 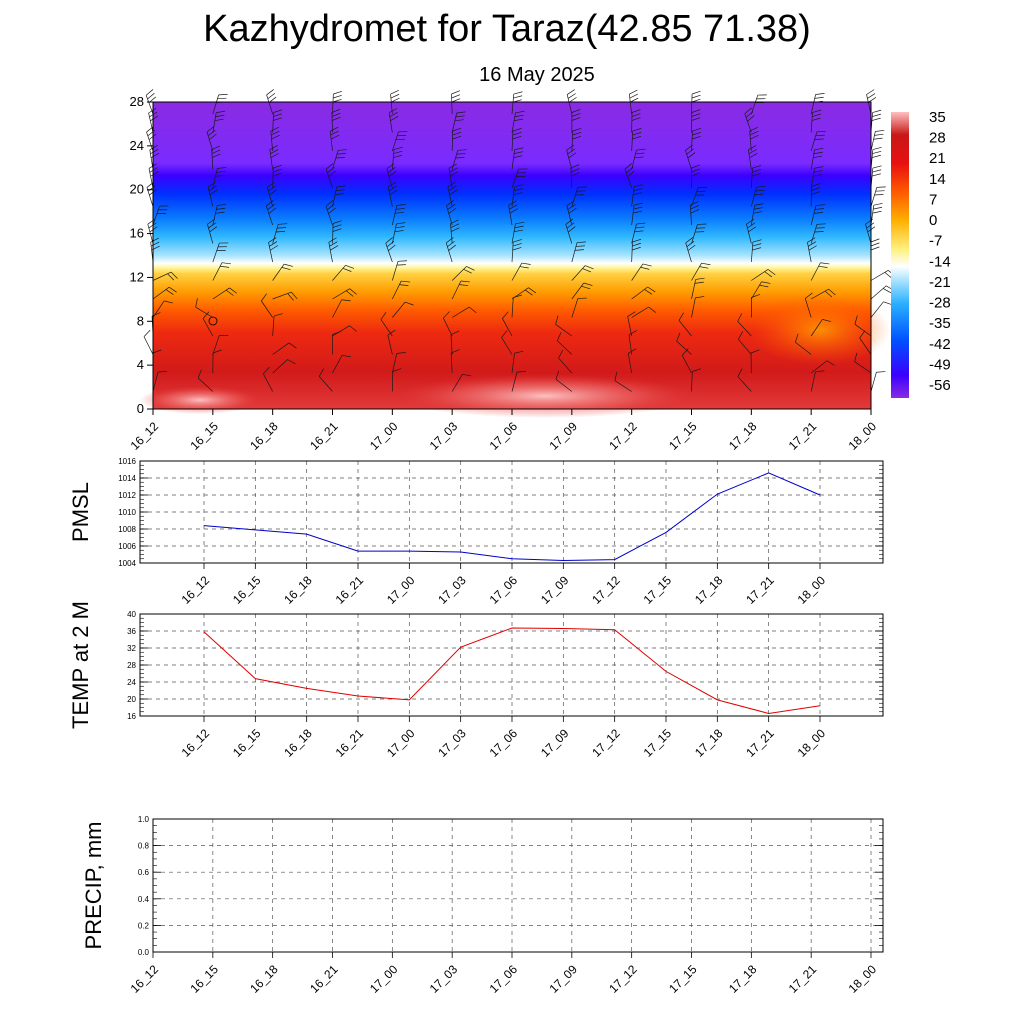 What do you see at coordinates (563, 436) in the screenshot?
I see `xsec-x-tick-label: 17_09` at bounding box center [563, 436].